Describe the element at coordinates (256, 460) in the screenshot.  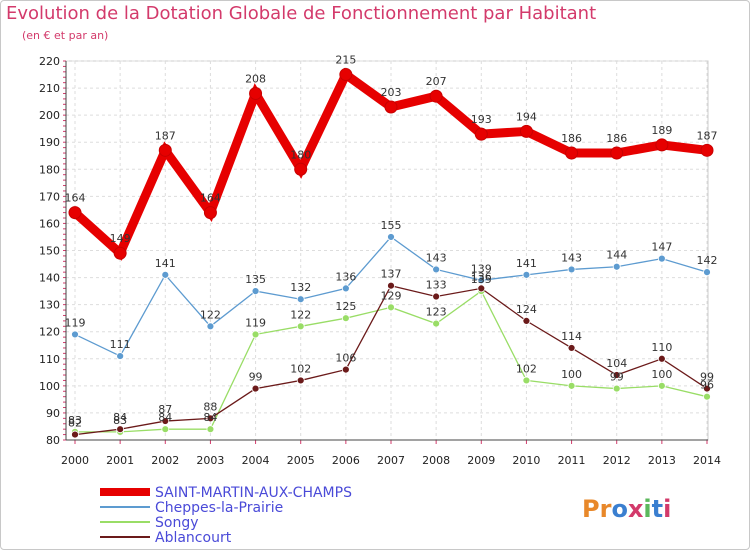
I see `x-tick-label: 2004` at that location.